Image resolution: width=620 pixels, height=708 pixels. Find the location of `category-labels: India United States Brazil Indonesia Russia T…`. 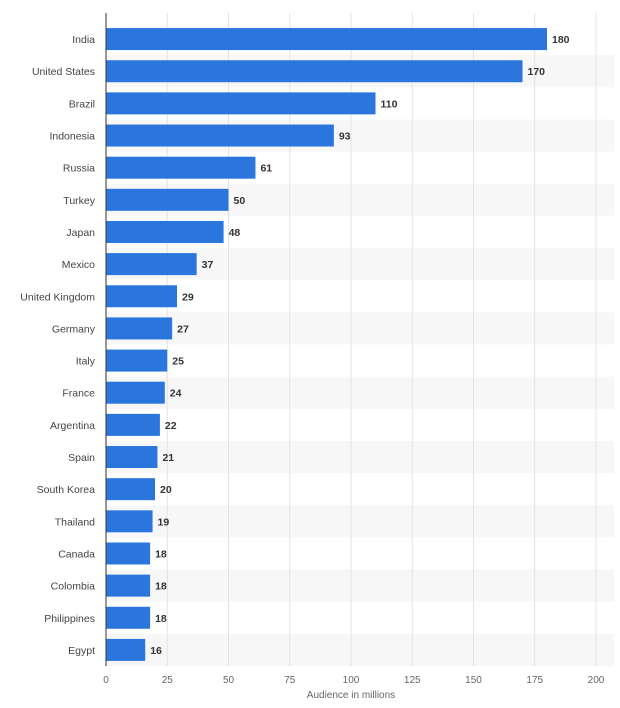

category-labels: India United States Brazil Indonesia Russia T… is located at coordinates (57, 345).